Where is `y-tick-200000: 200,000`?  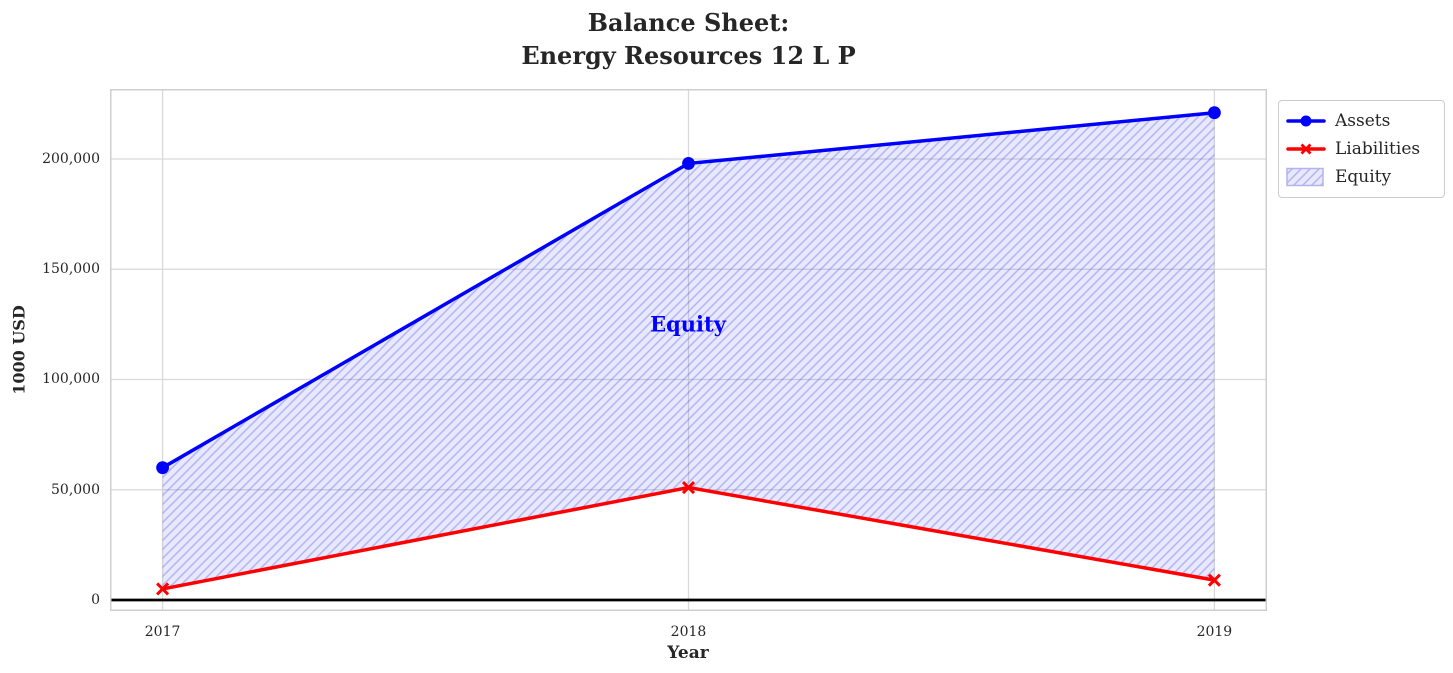 y-tick-200000: 200,000 is located at coordinates (71, 159).